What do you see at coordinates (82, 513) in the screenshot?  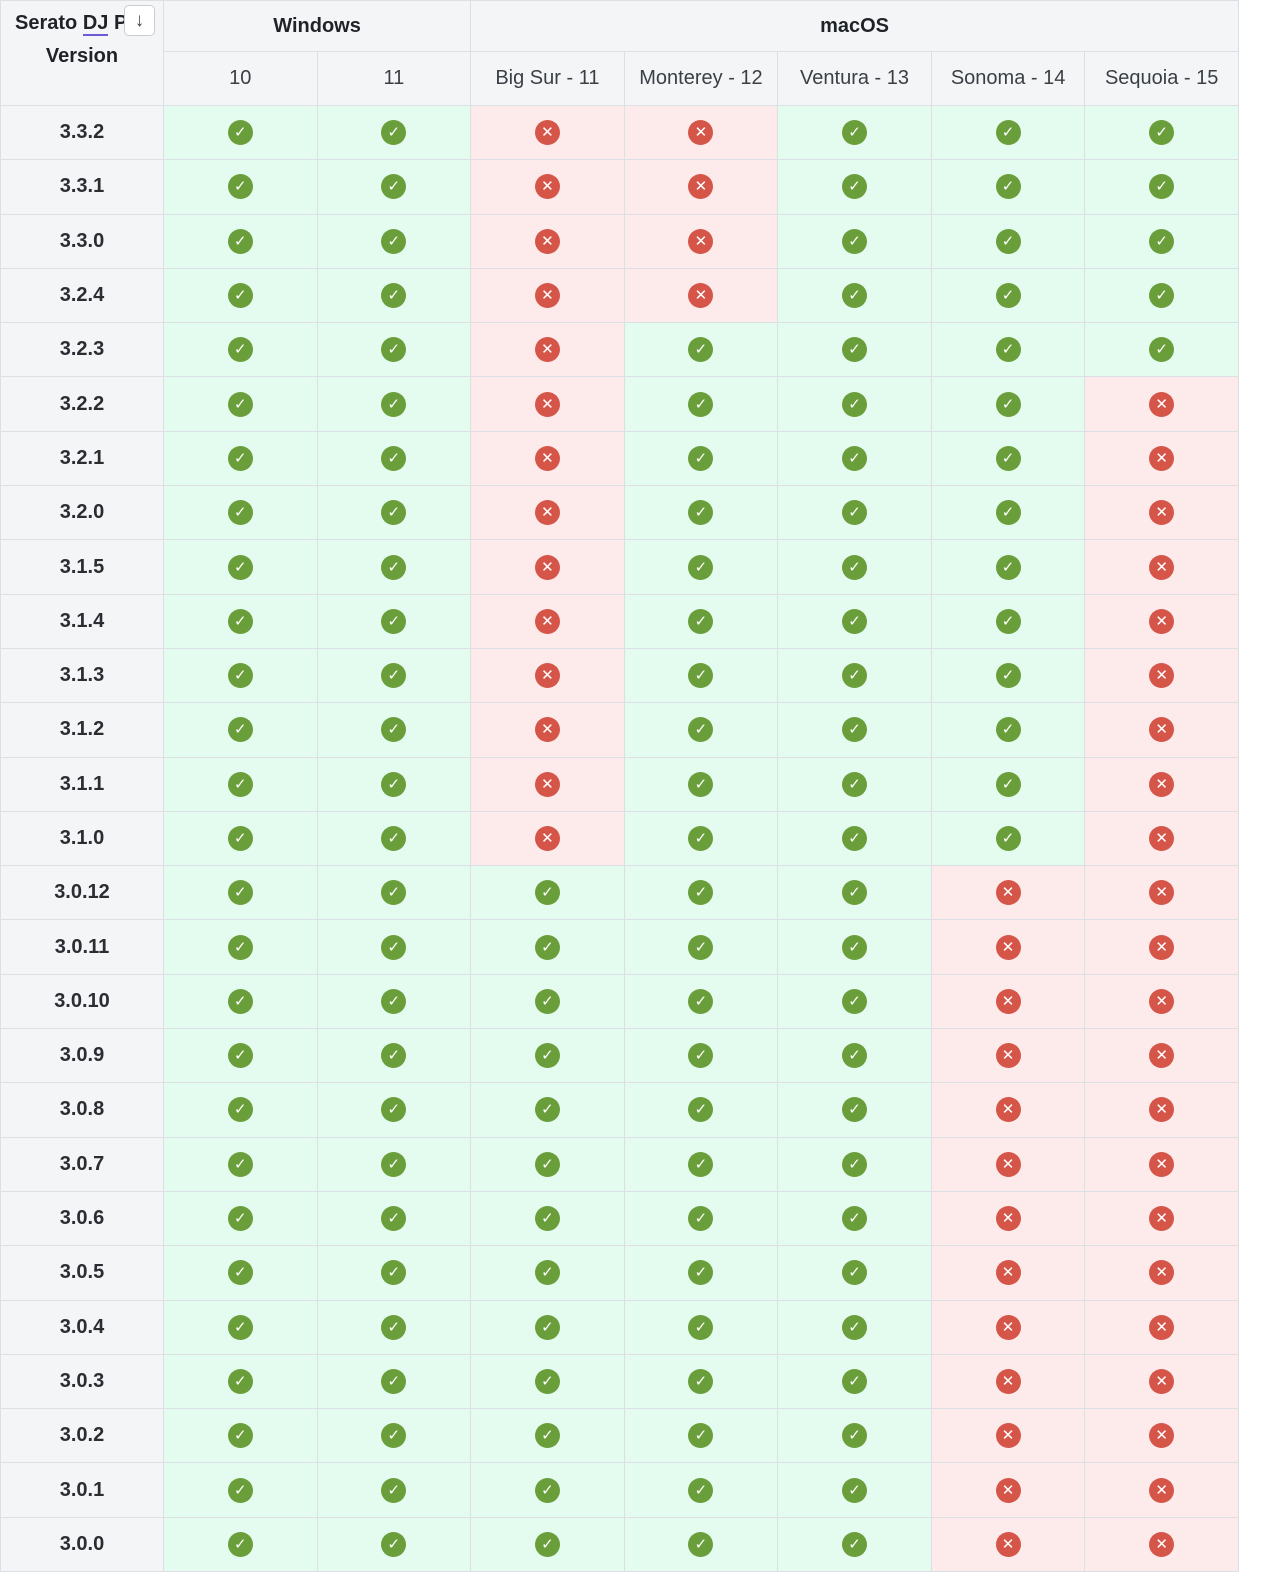 I see `version-cell: 3.2.0` at bounding box center [82, 513].